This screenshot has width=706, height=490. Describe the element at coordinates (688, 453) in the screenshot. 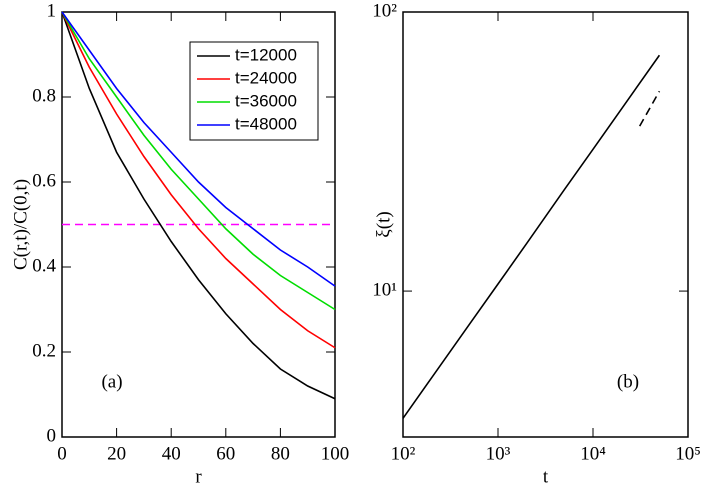

I see `x-tick-label: 10⁵` at that location.